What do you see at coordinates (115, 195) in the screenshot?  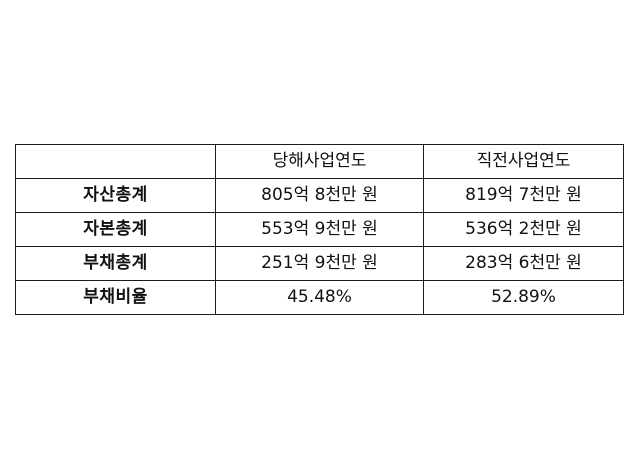 I see `row-header-total-assets: 자산총계` at bounding box center [115, 195].